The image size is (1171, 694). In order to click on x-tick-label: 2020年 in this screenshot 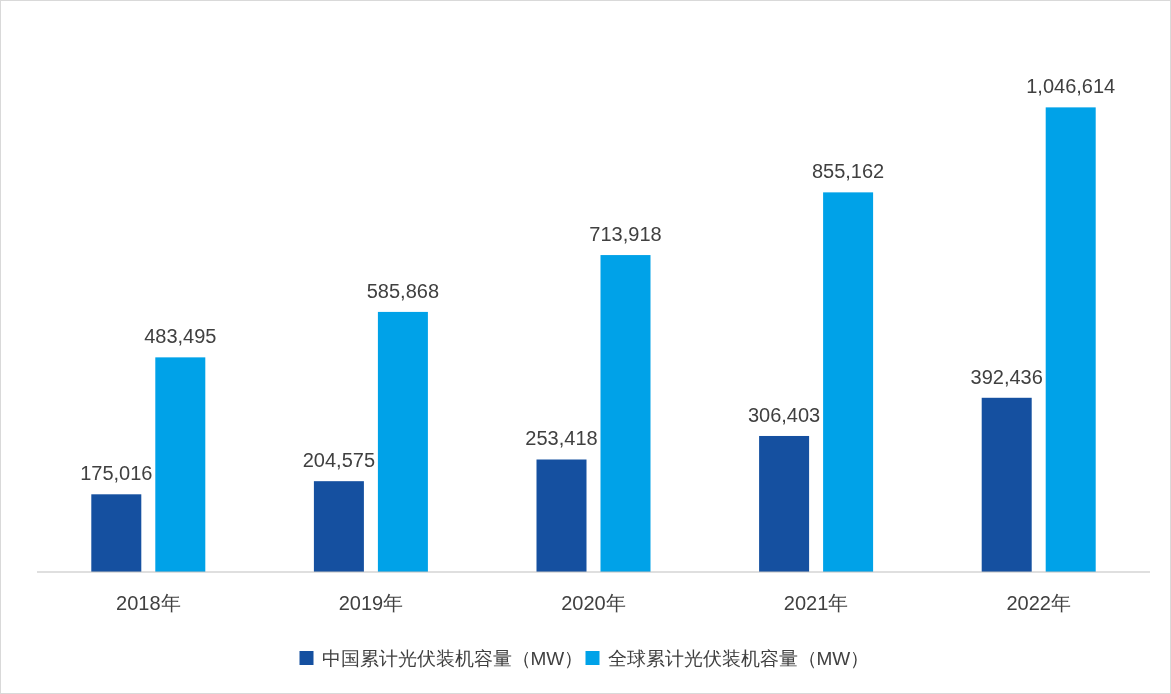, I will do `click(593, 603)`.